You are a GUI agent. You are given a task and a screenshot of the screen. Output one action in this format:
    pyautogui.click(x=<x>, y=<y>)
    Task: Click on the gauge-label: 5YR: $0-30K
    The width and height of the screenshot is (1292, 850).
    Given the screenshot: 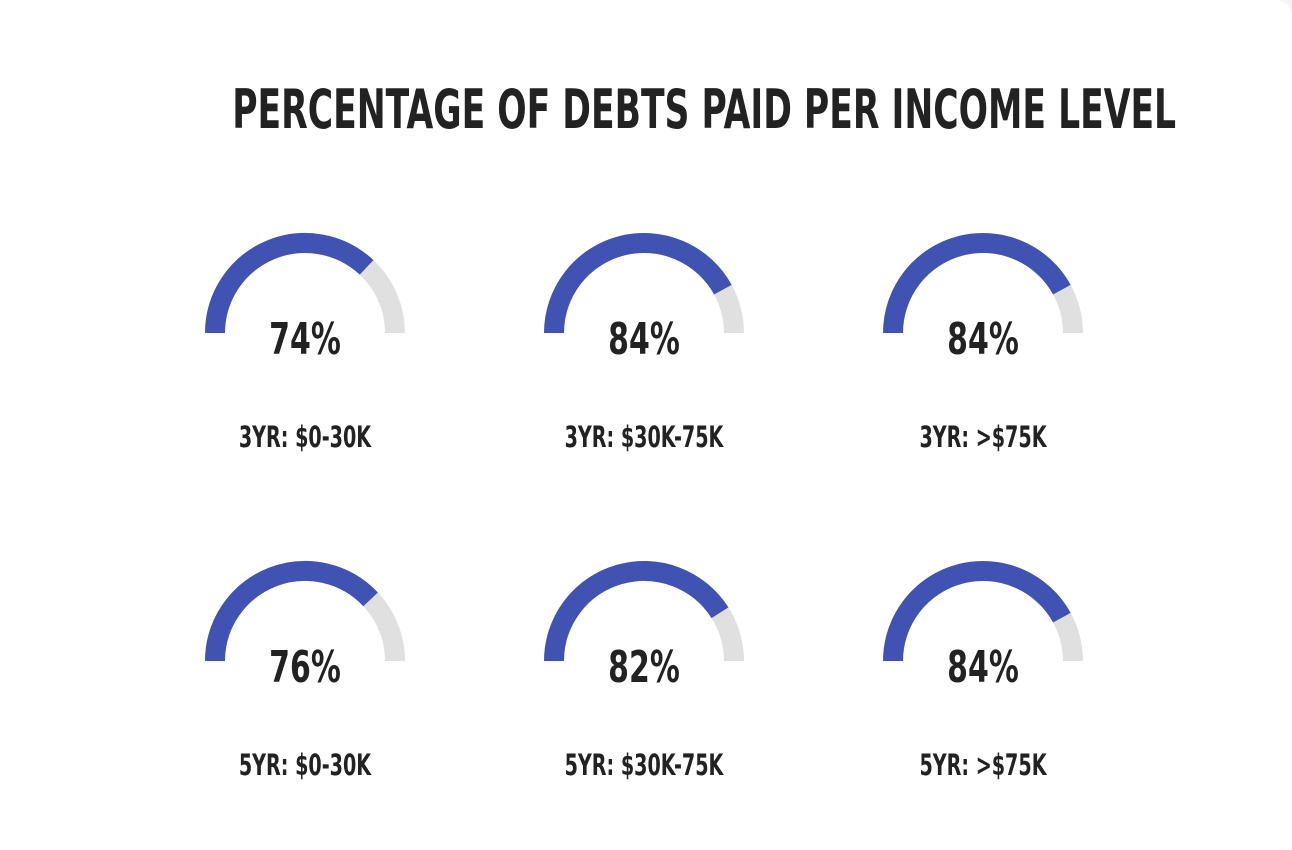 What is the action you would take?
    pyautogui.click(x=305, y=765)
    